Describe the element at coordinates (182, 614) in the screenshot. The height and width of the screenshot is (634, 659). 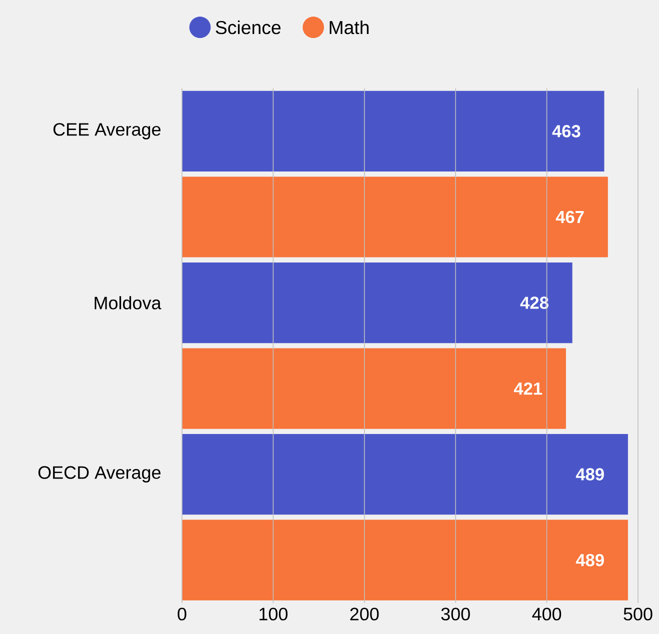
I see `x-tick-label: 0` at that location.